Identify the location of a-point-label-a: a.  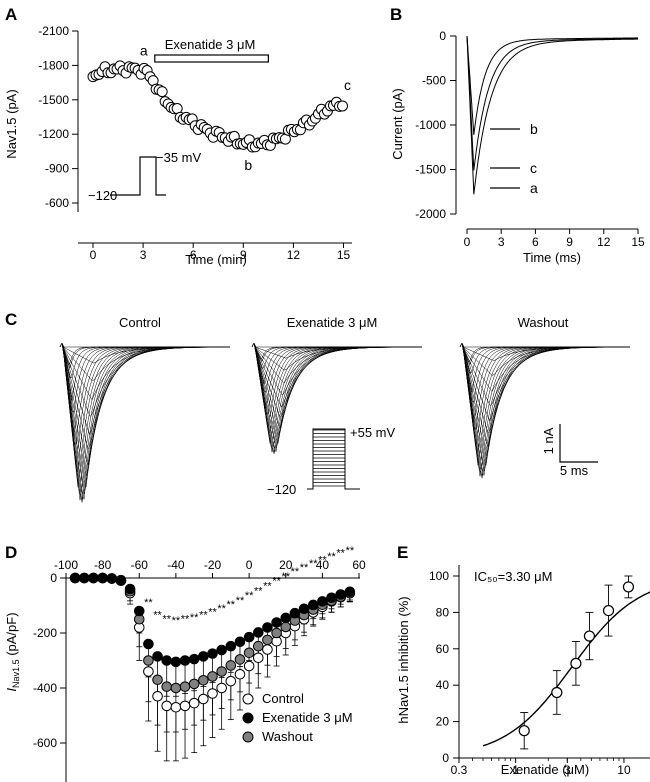
(144, 51).